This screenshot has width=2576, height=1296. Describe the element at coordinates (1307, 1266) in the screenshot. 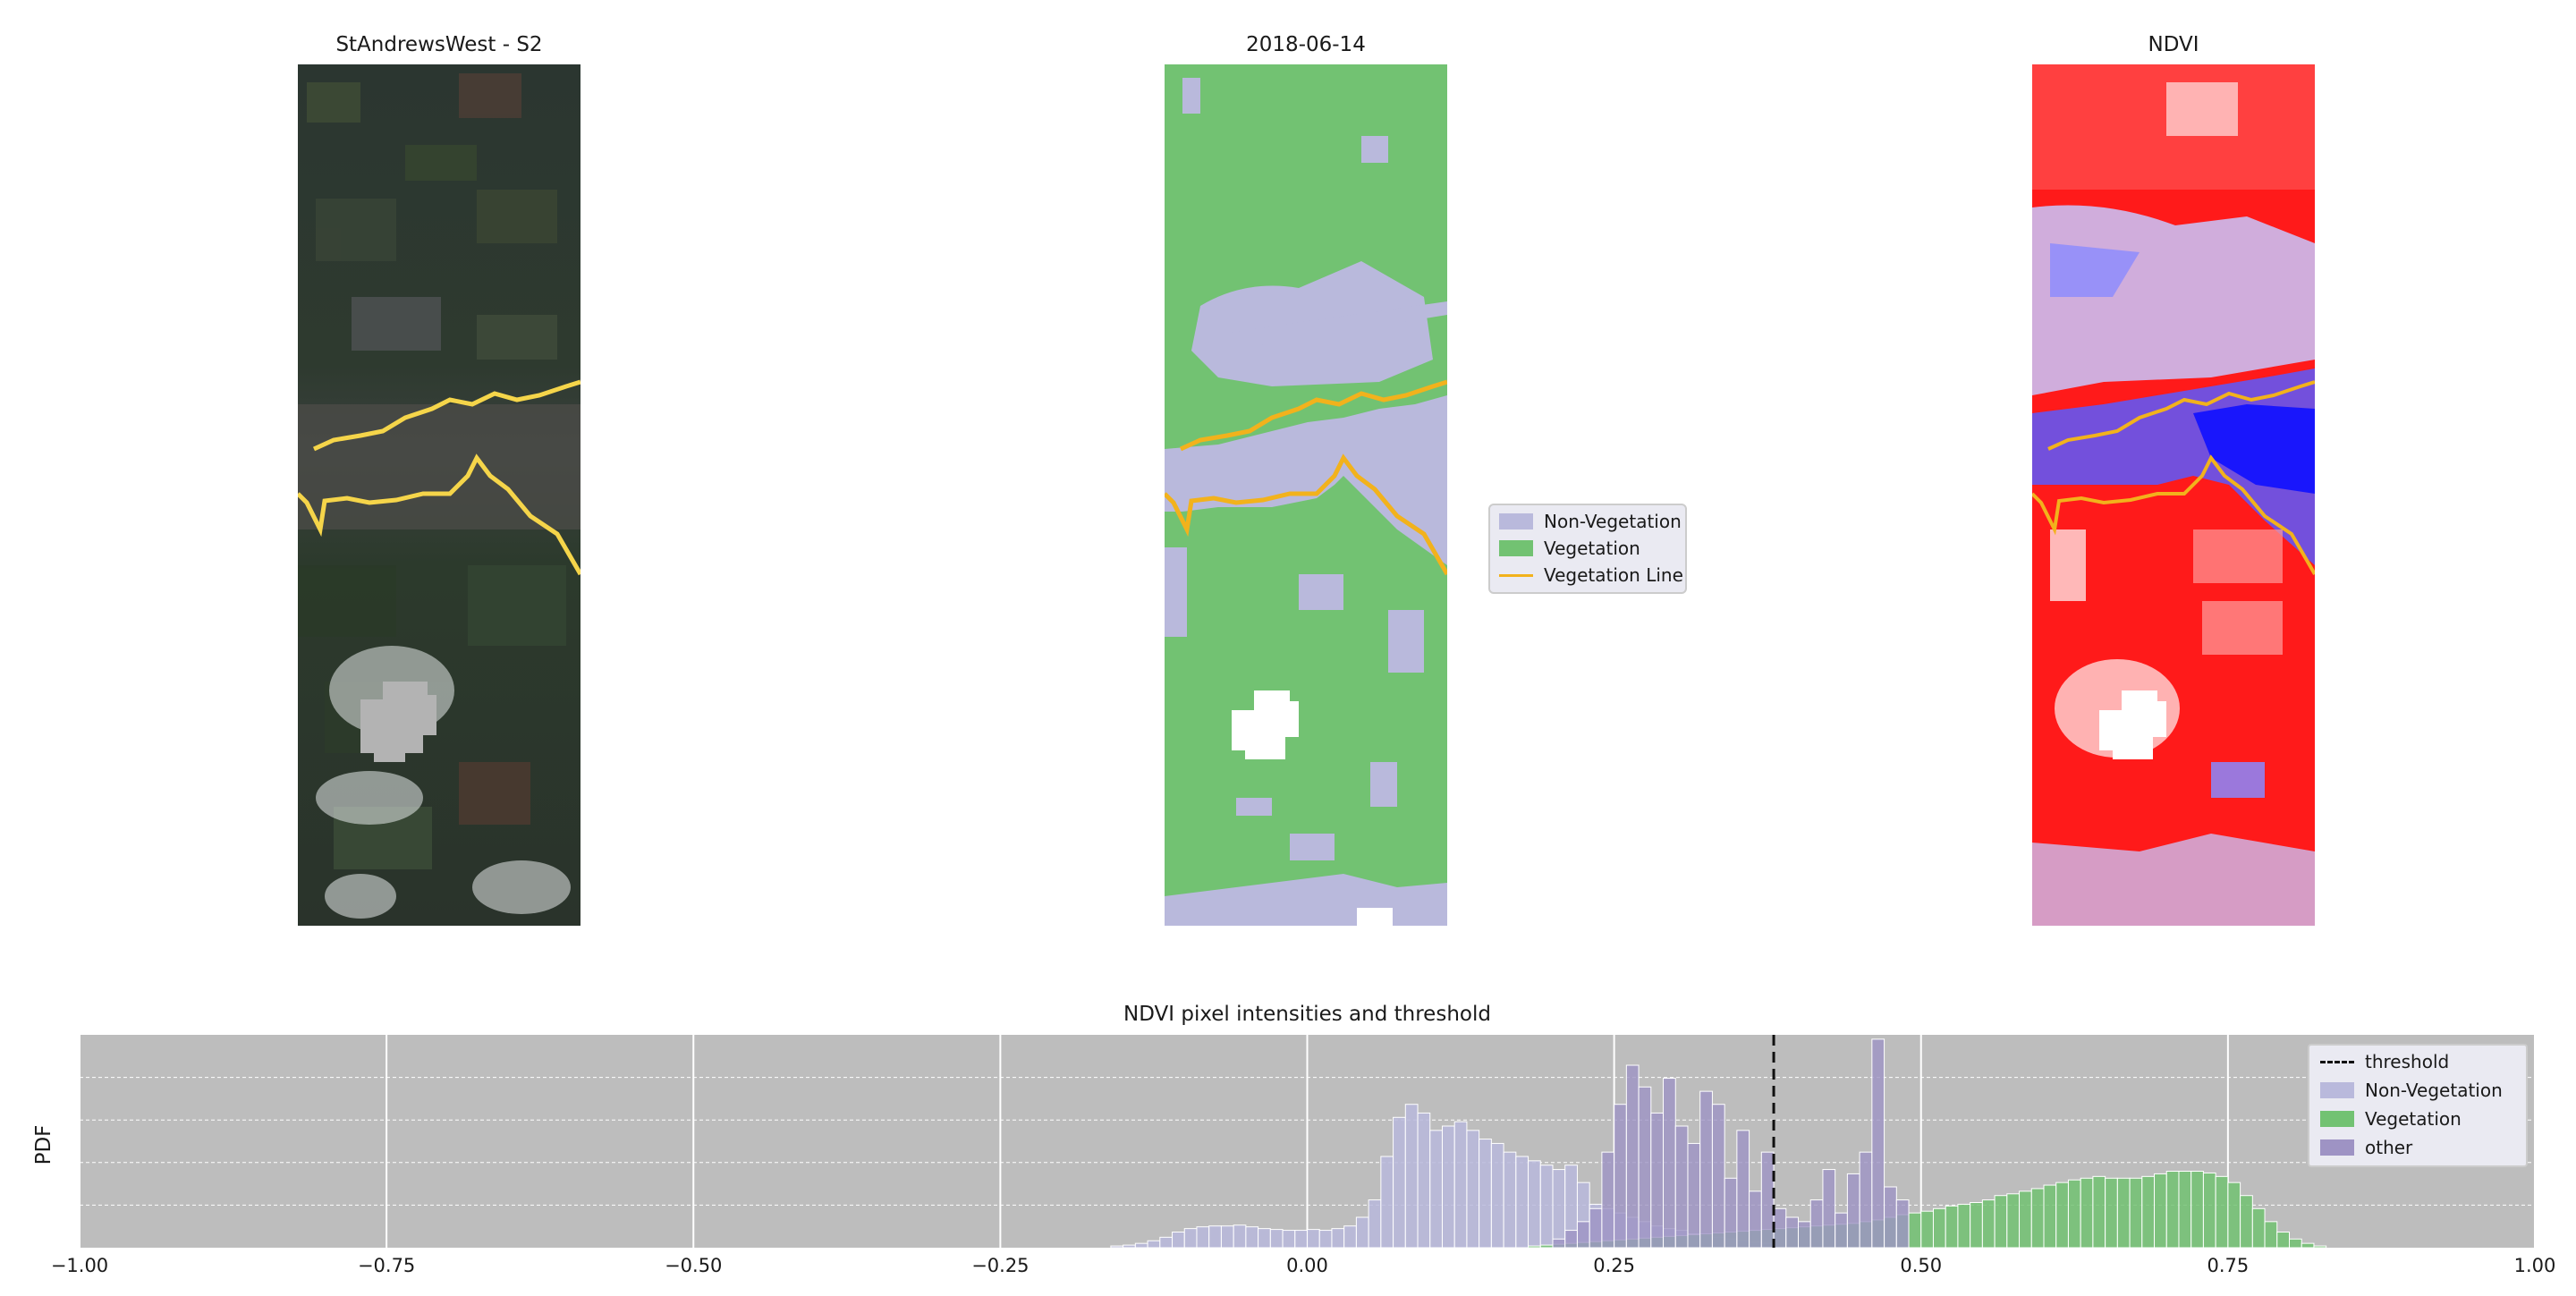

I see `x-tick-label: 0.00` at that location.